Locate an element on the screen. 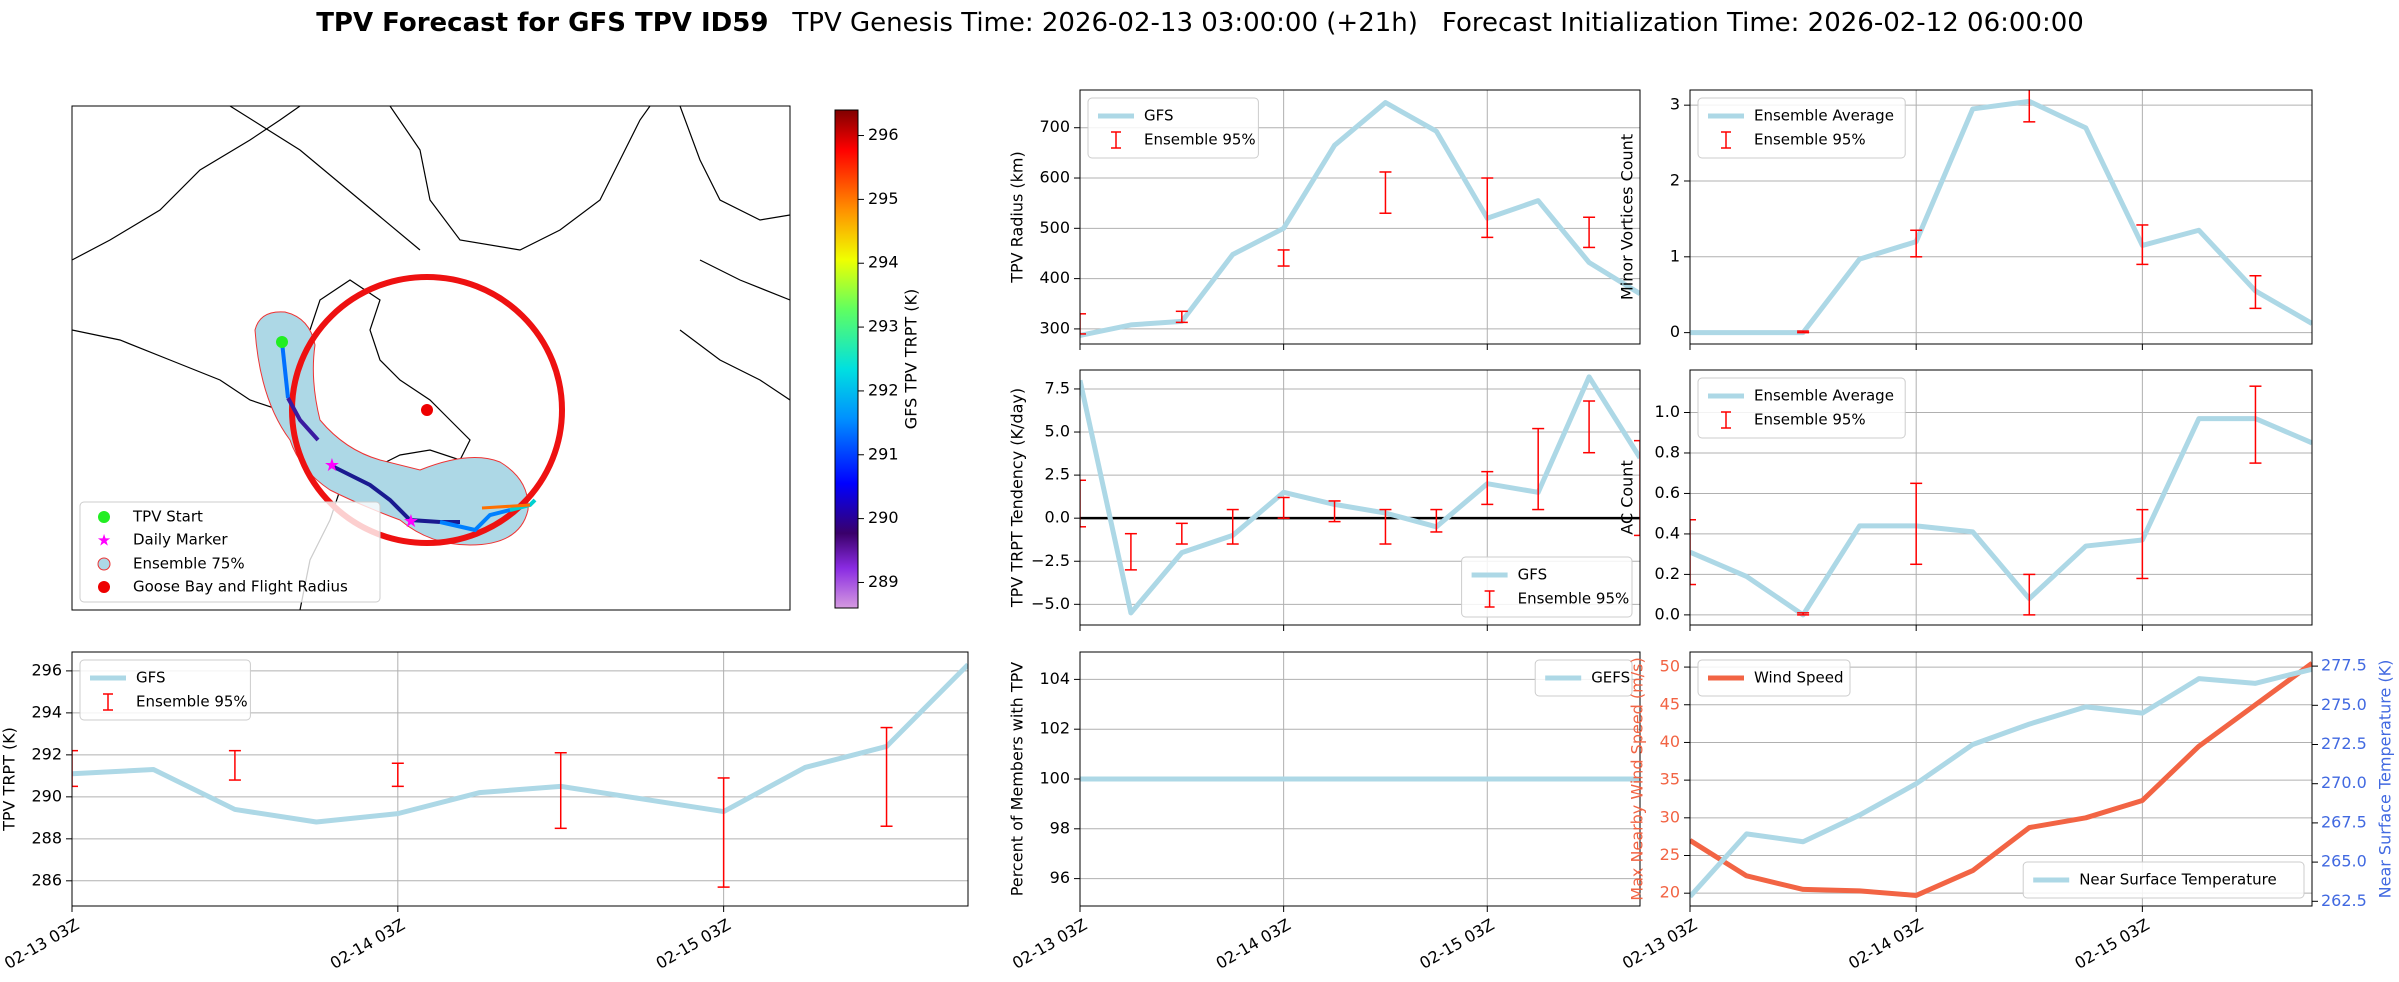  legend-label: Near Surface Temperature is located at coordinates (2178, 880).